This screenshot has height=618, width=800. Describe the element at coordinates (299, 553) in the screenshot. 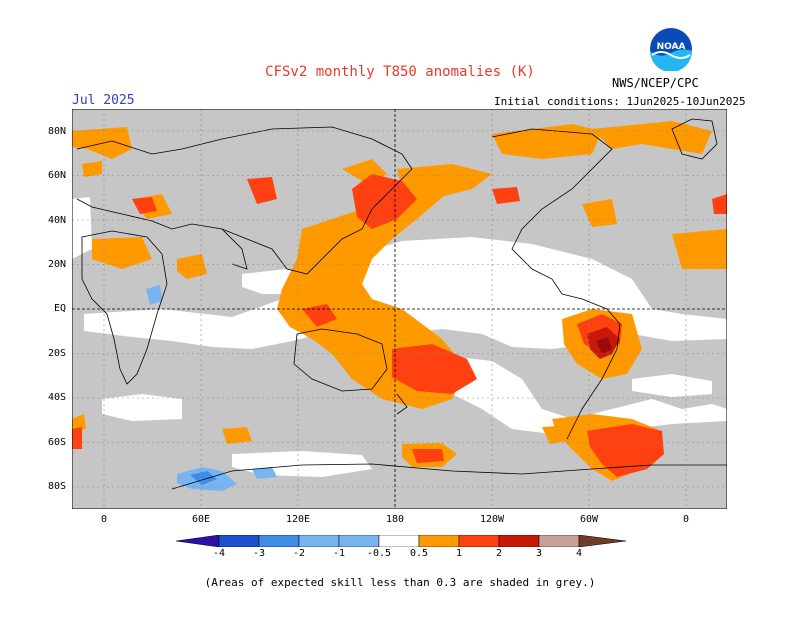

I see `colorbar-label-neg2: -2` at that location.